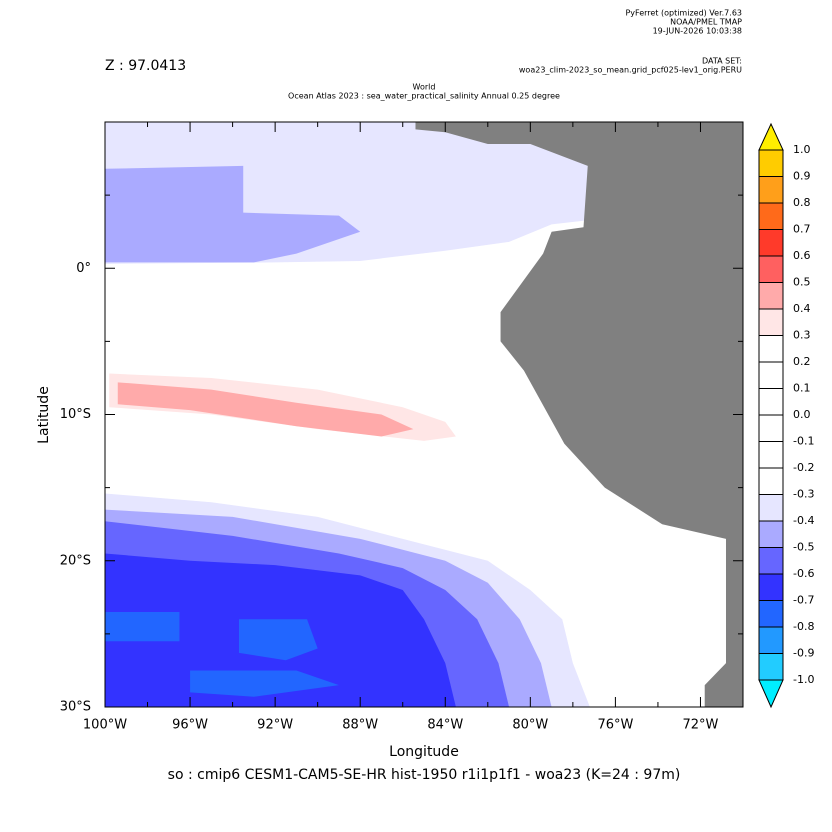 This screenshot has height=832, width=832. I want to click on colorbar-label: 0.4, so click(802, 308).